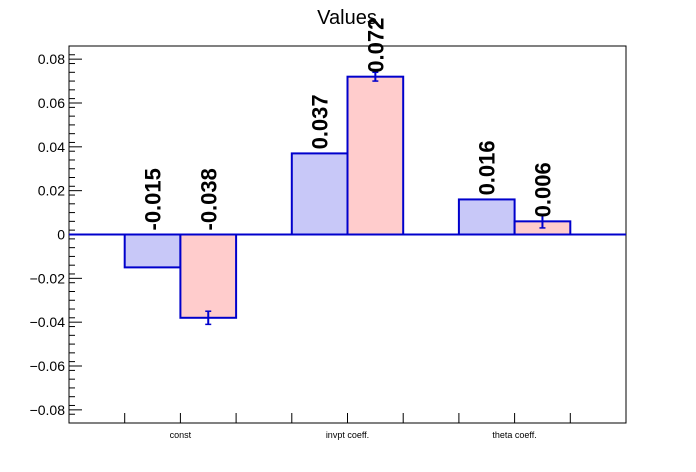  What do you see at coordinates (48, 278) in the screenshot?
I see `y-tick-label: −0.02` at bounding box center [48, 278].